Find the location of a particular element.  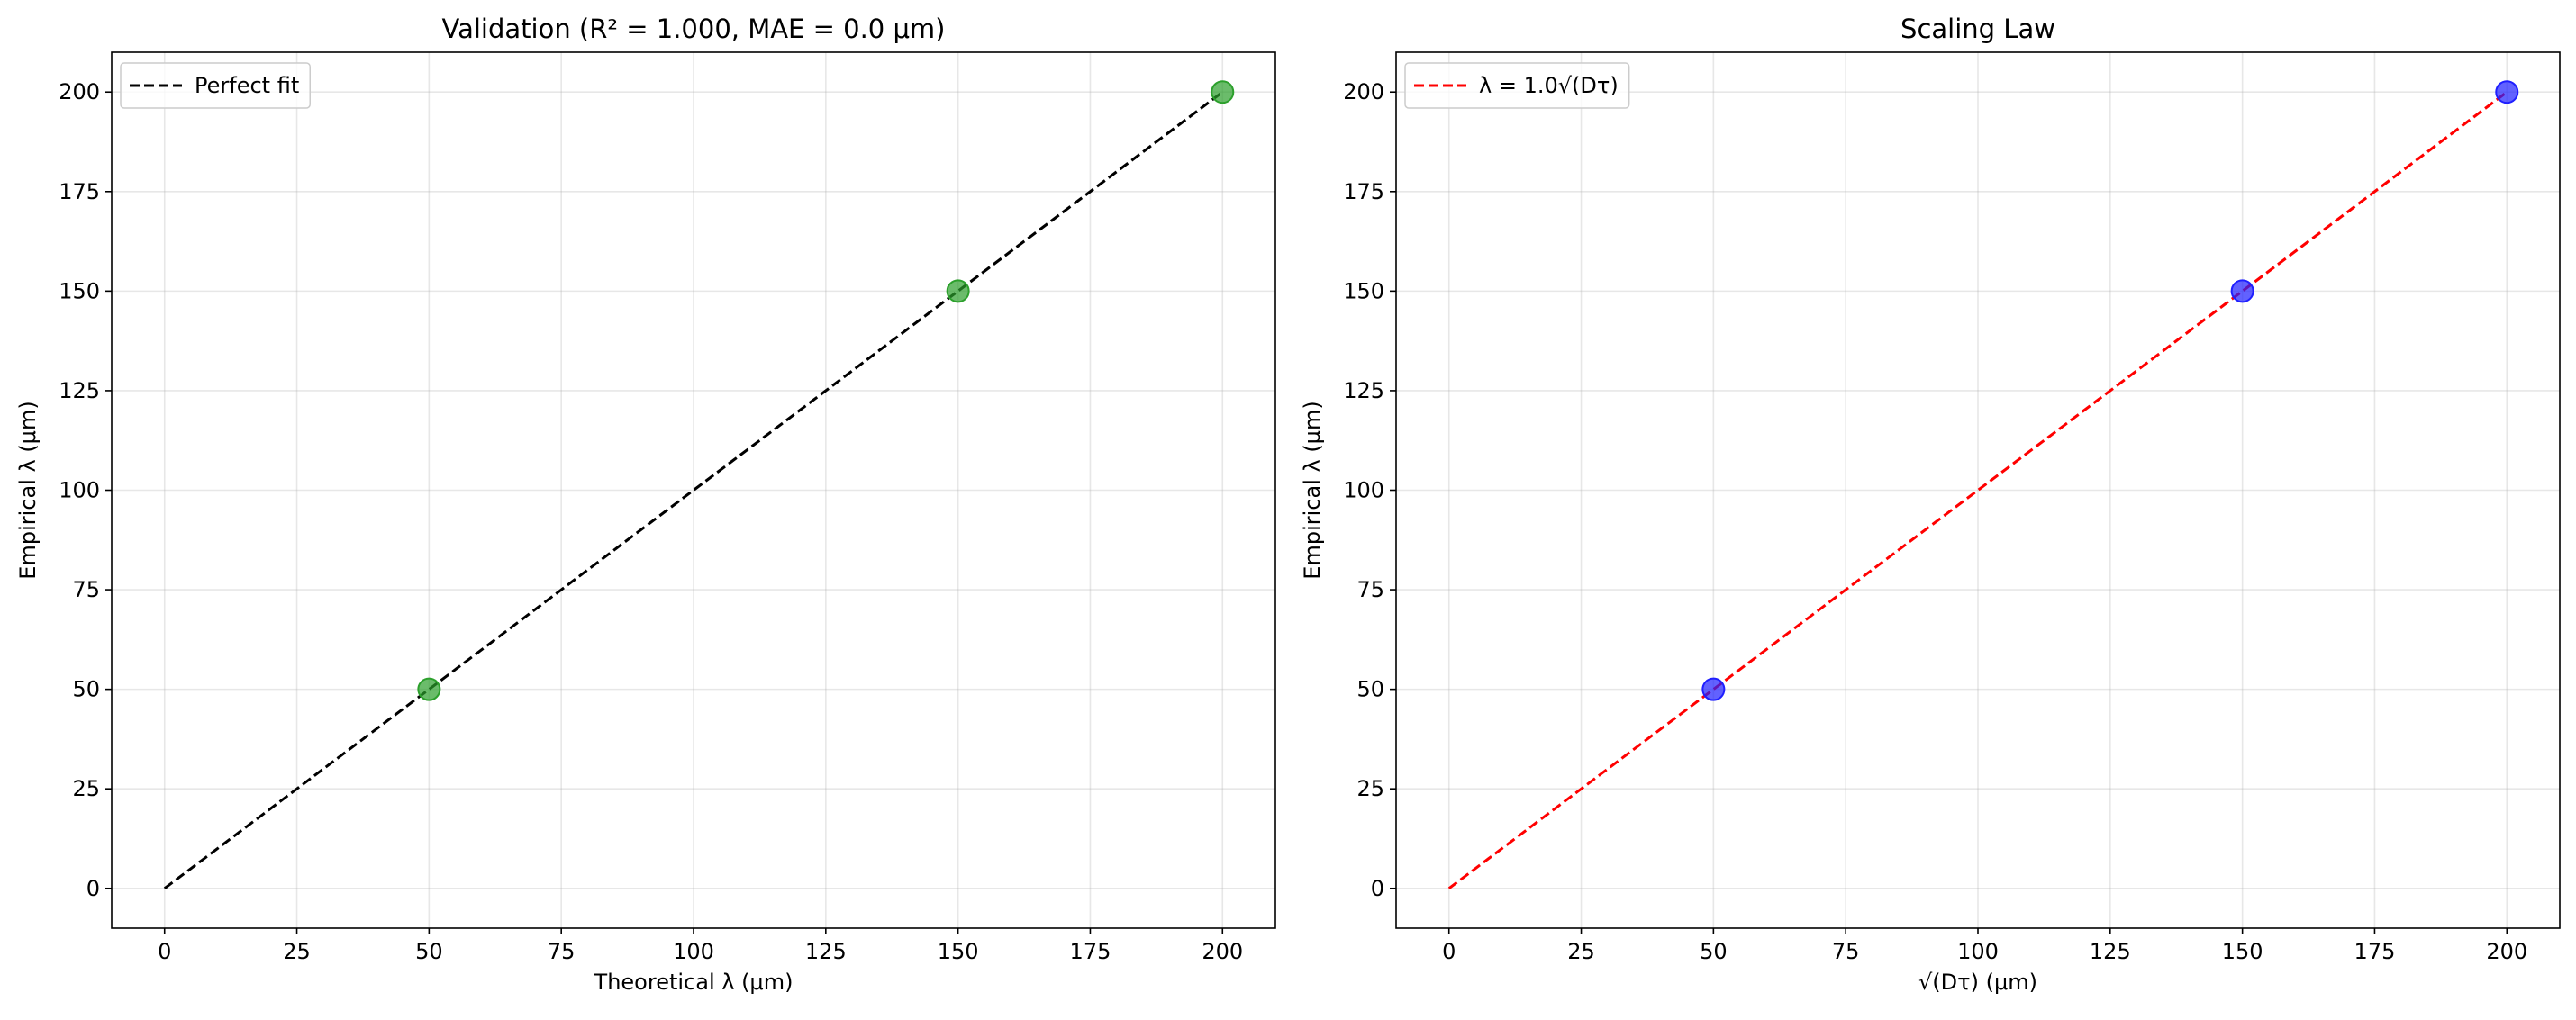

x-axis-label: Theoretical λ (μm) is located at coordinates (694, 982).